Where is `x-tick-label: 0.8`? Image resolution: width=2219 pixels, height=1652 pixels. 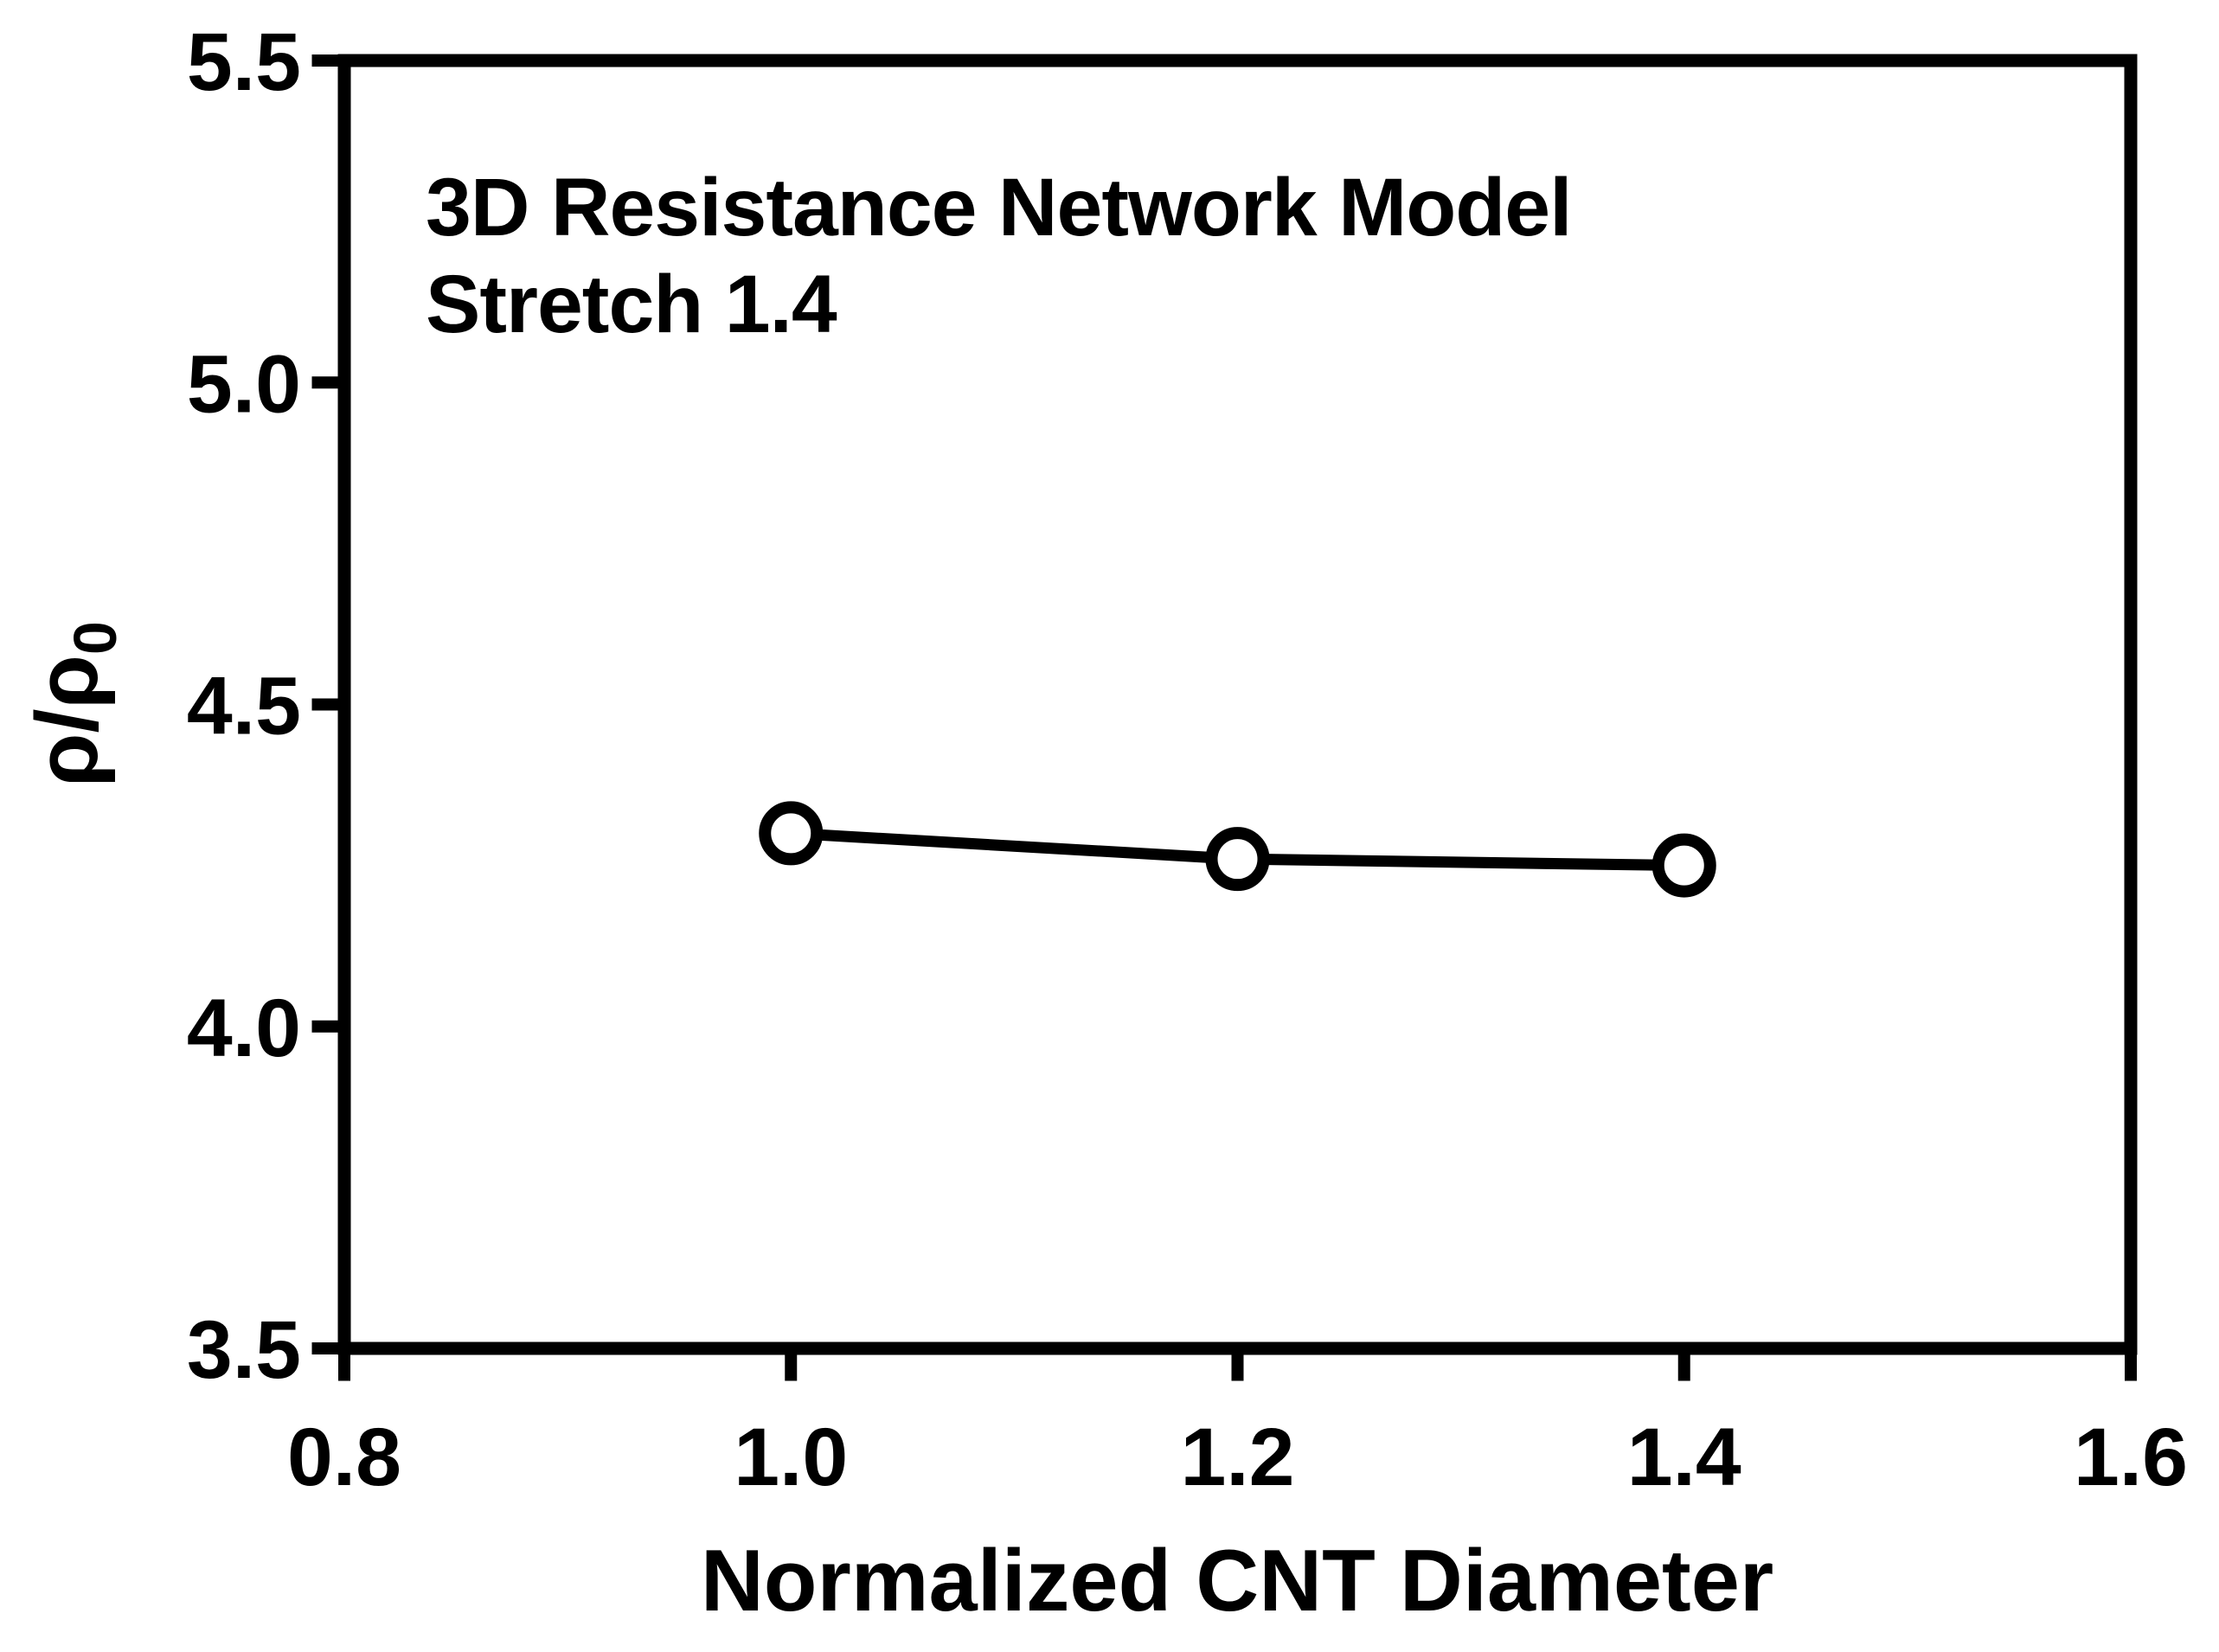 x-tick-label: 0.8 is located at coordinates (344, 1457).